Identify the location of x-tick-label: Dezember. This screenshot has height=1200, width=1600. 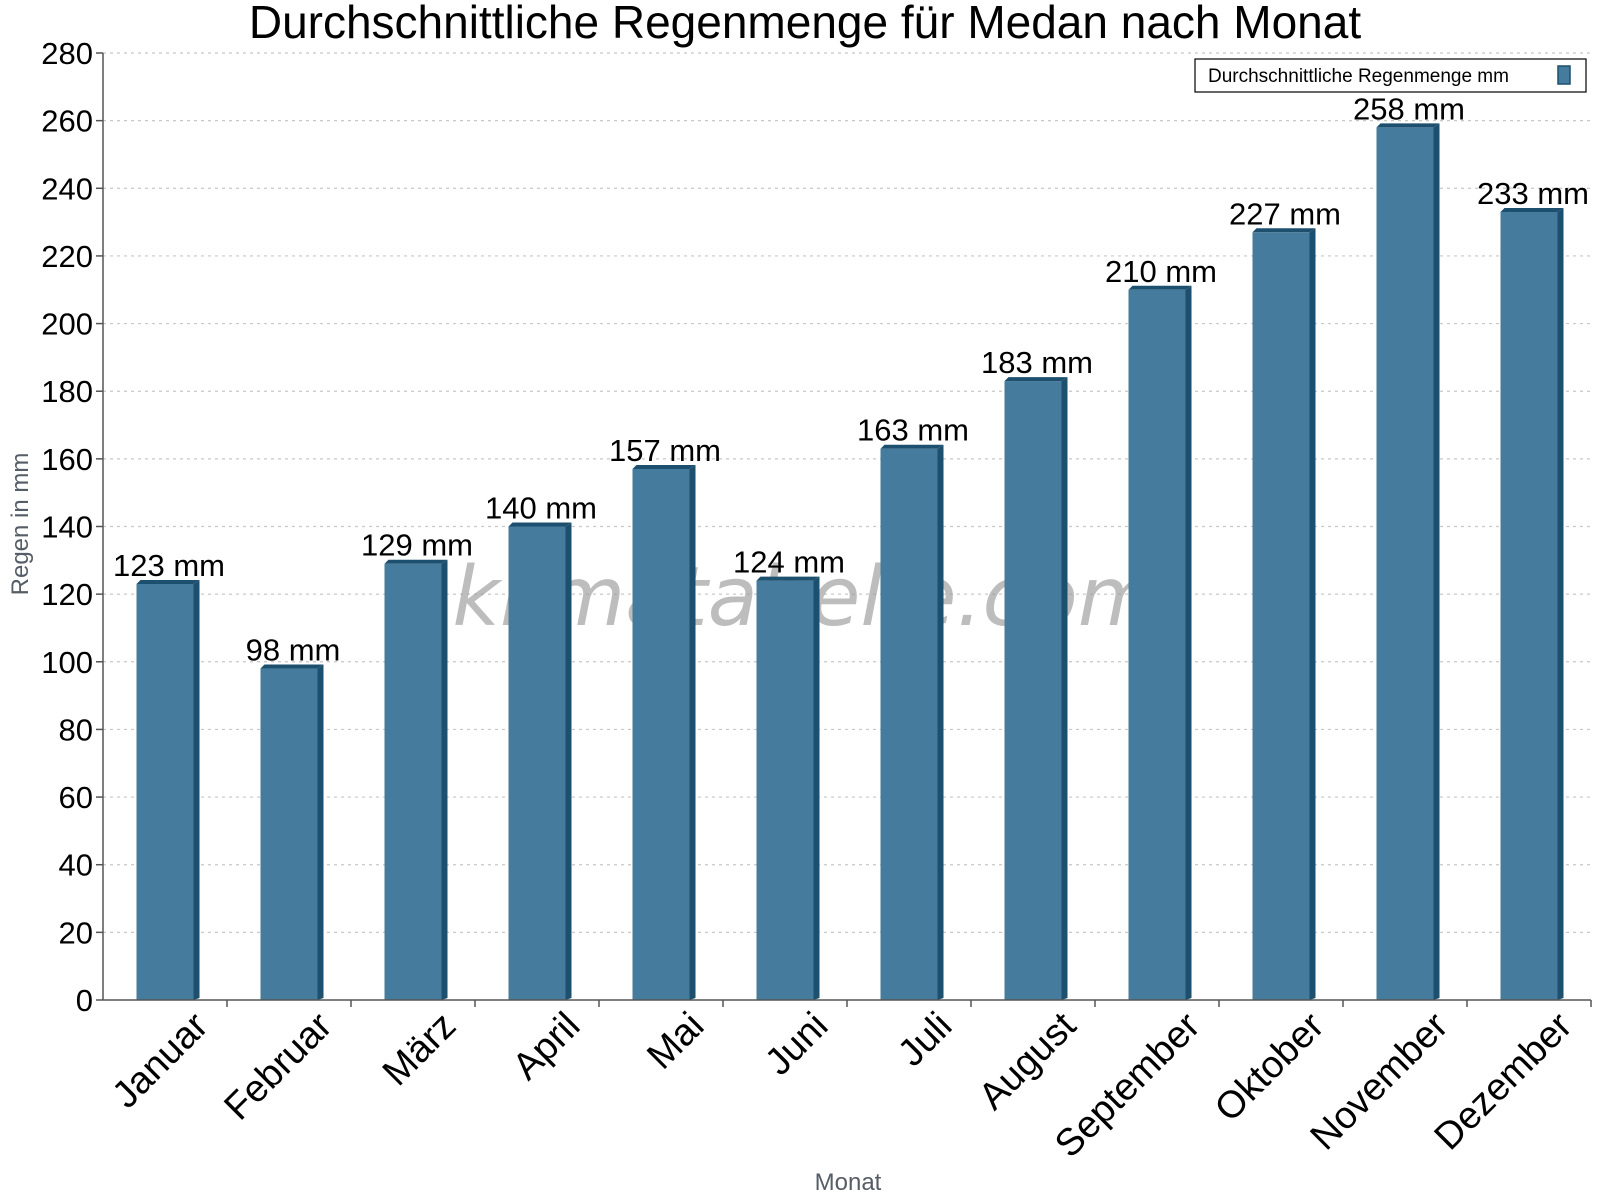
(1504, 1081).